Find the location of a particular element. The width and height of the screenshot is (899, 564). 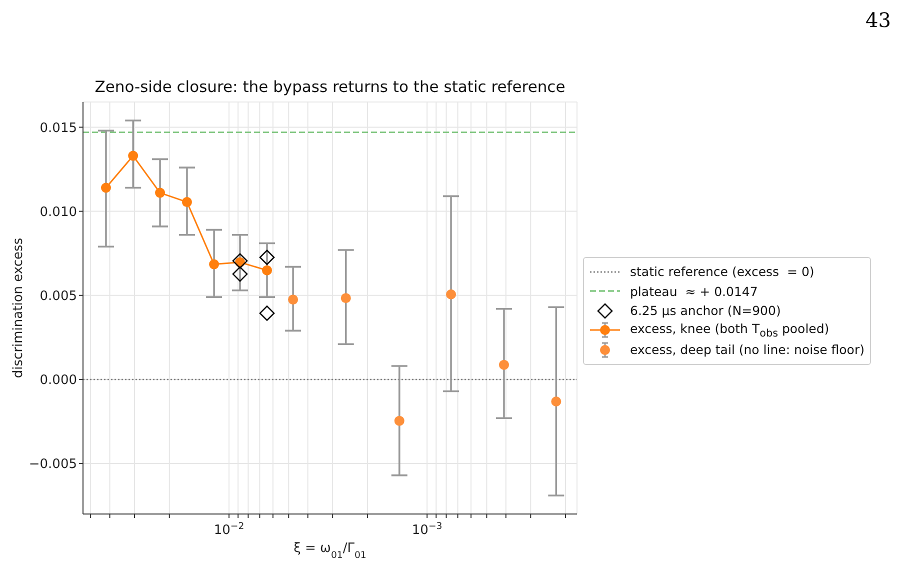

y-axis-title: discrimination excess is located at coordinates (18, 308).